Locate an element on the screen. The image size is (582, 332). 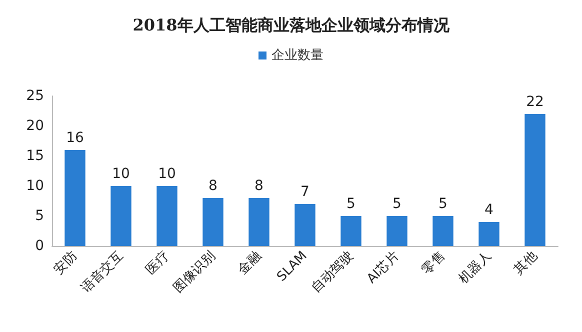
x-tick-label: 机器人 is located at coordinates (475, 267).